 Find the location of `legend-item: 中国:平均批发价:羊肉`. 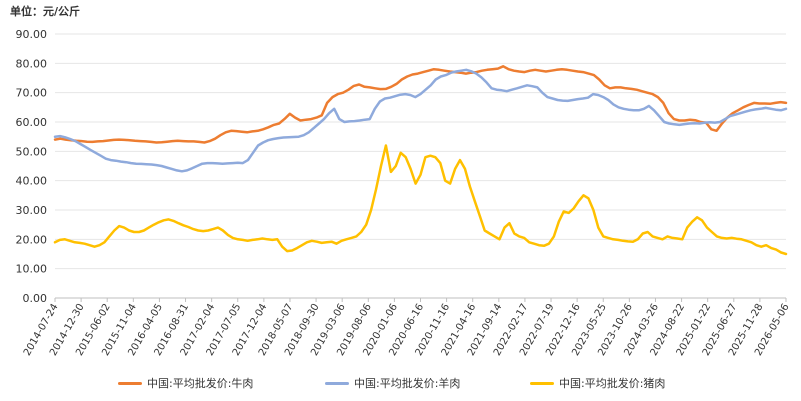

legend-item: 中国:平均批发价:羊肉 is located at coordinates (392, 383).